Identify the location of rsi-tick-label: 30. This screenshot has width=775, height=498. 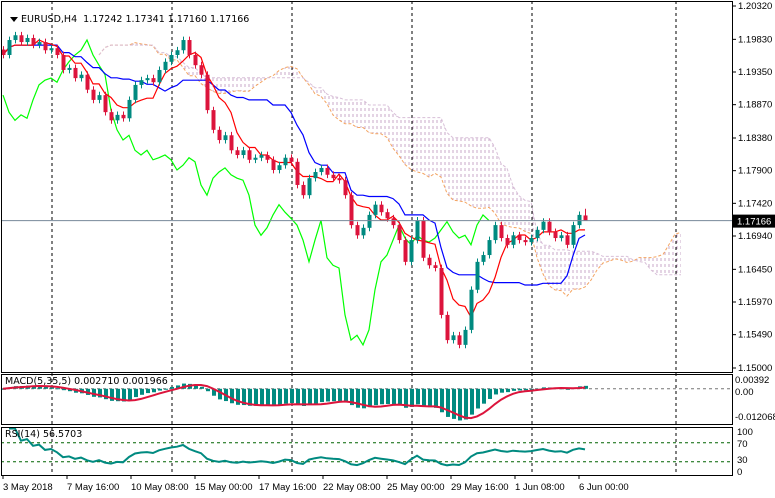
(742, 460).